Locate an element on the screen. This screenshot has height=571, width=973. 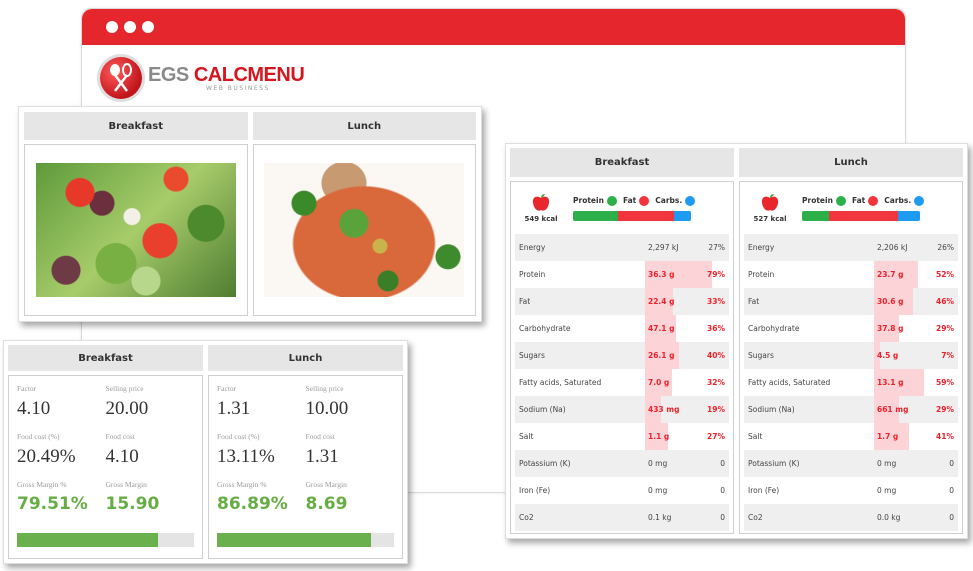
nutrient-amount: 1.7 g is located at coordinates (901, 436).